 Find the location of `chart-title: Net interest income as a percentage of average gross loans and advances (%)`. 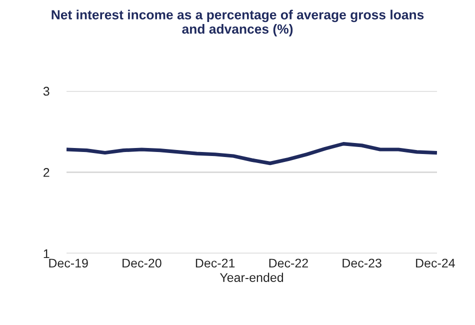

chart-title: Net interest income as a percentage of average gross loans and advances (%) is located at coordinates (238, 23).